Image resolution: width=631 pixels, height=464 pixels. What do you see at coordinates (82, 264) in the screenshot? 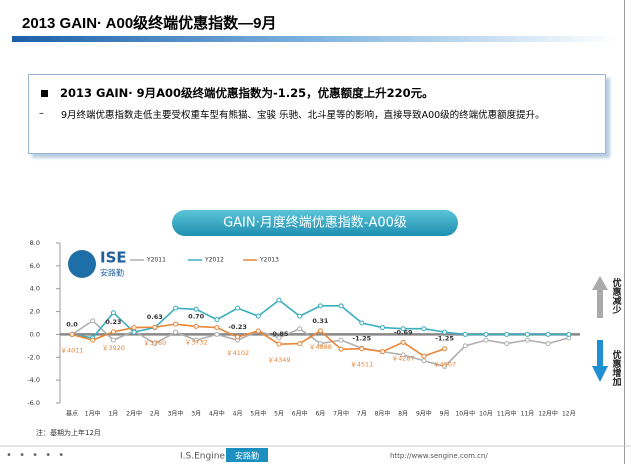
I see `logo-globe` at bounding box center [82, 264].